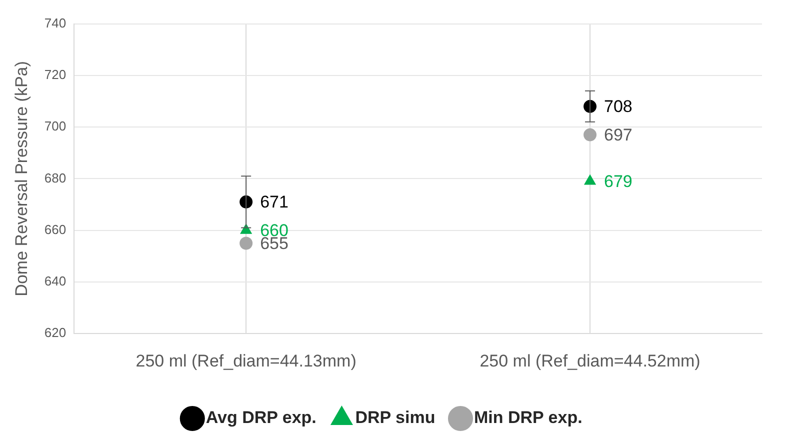 This screenshot has width=790, height=445. Describe the element at coordinates (261, 418) in the screenshot. I see `legend-label: Avg DRP exp.` at that location.